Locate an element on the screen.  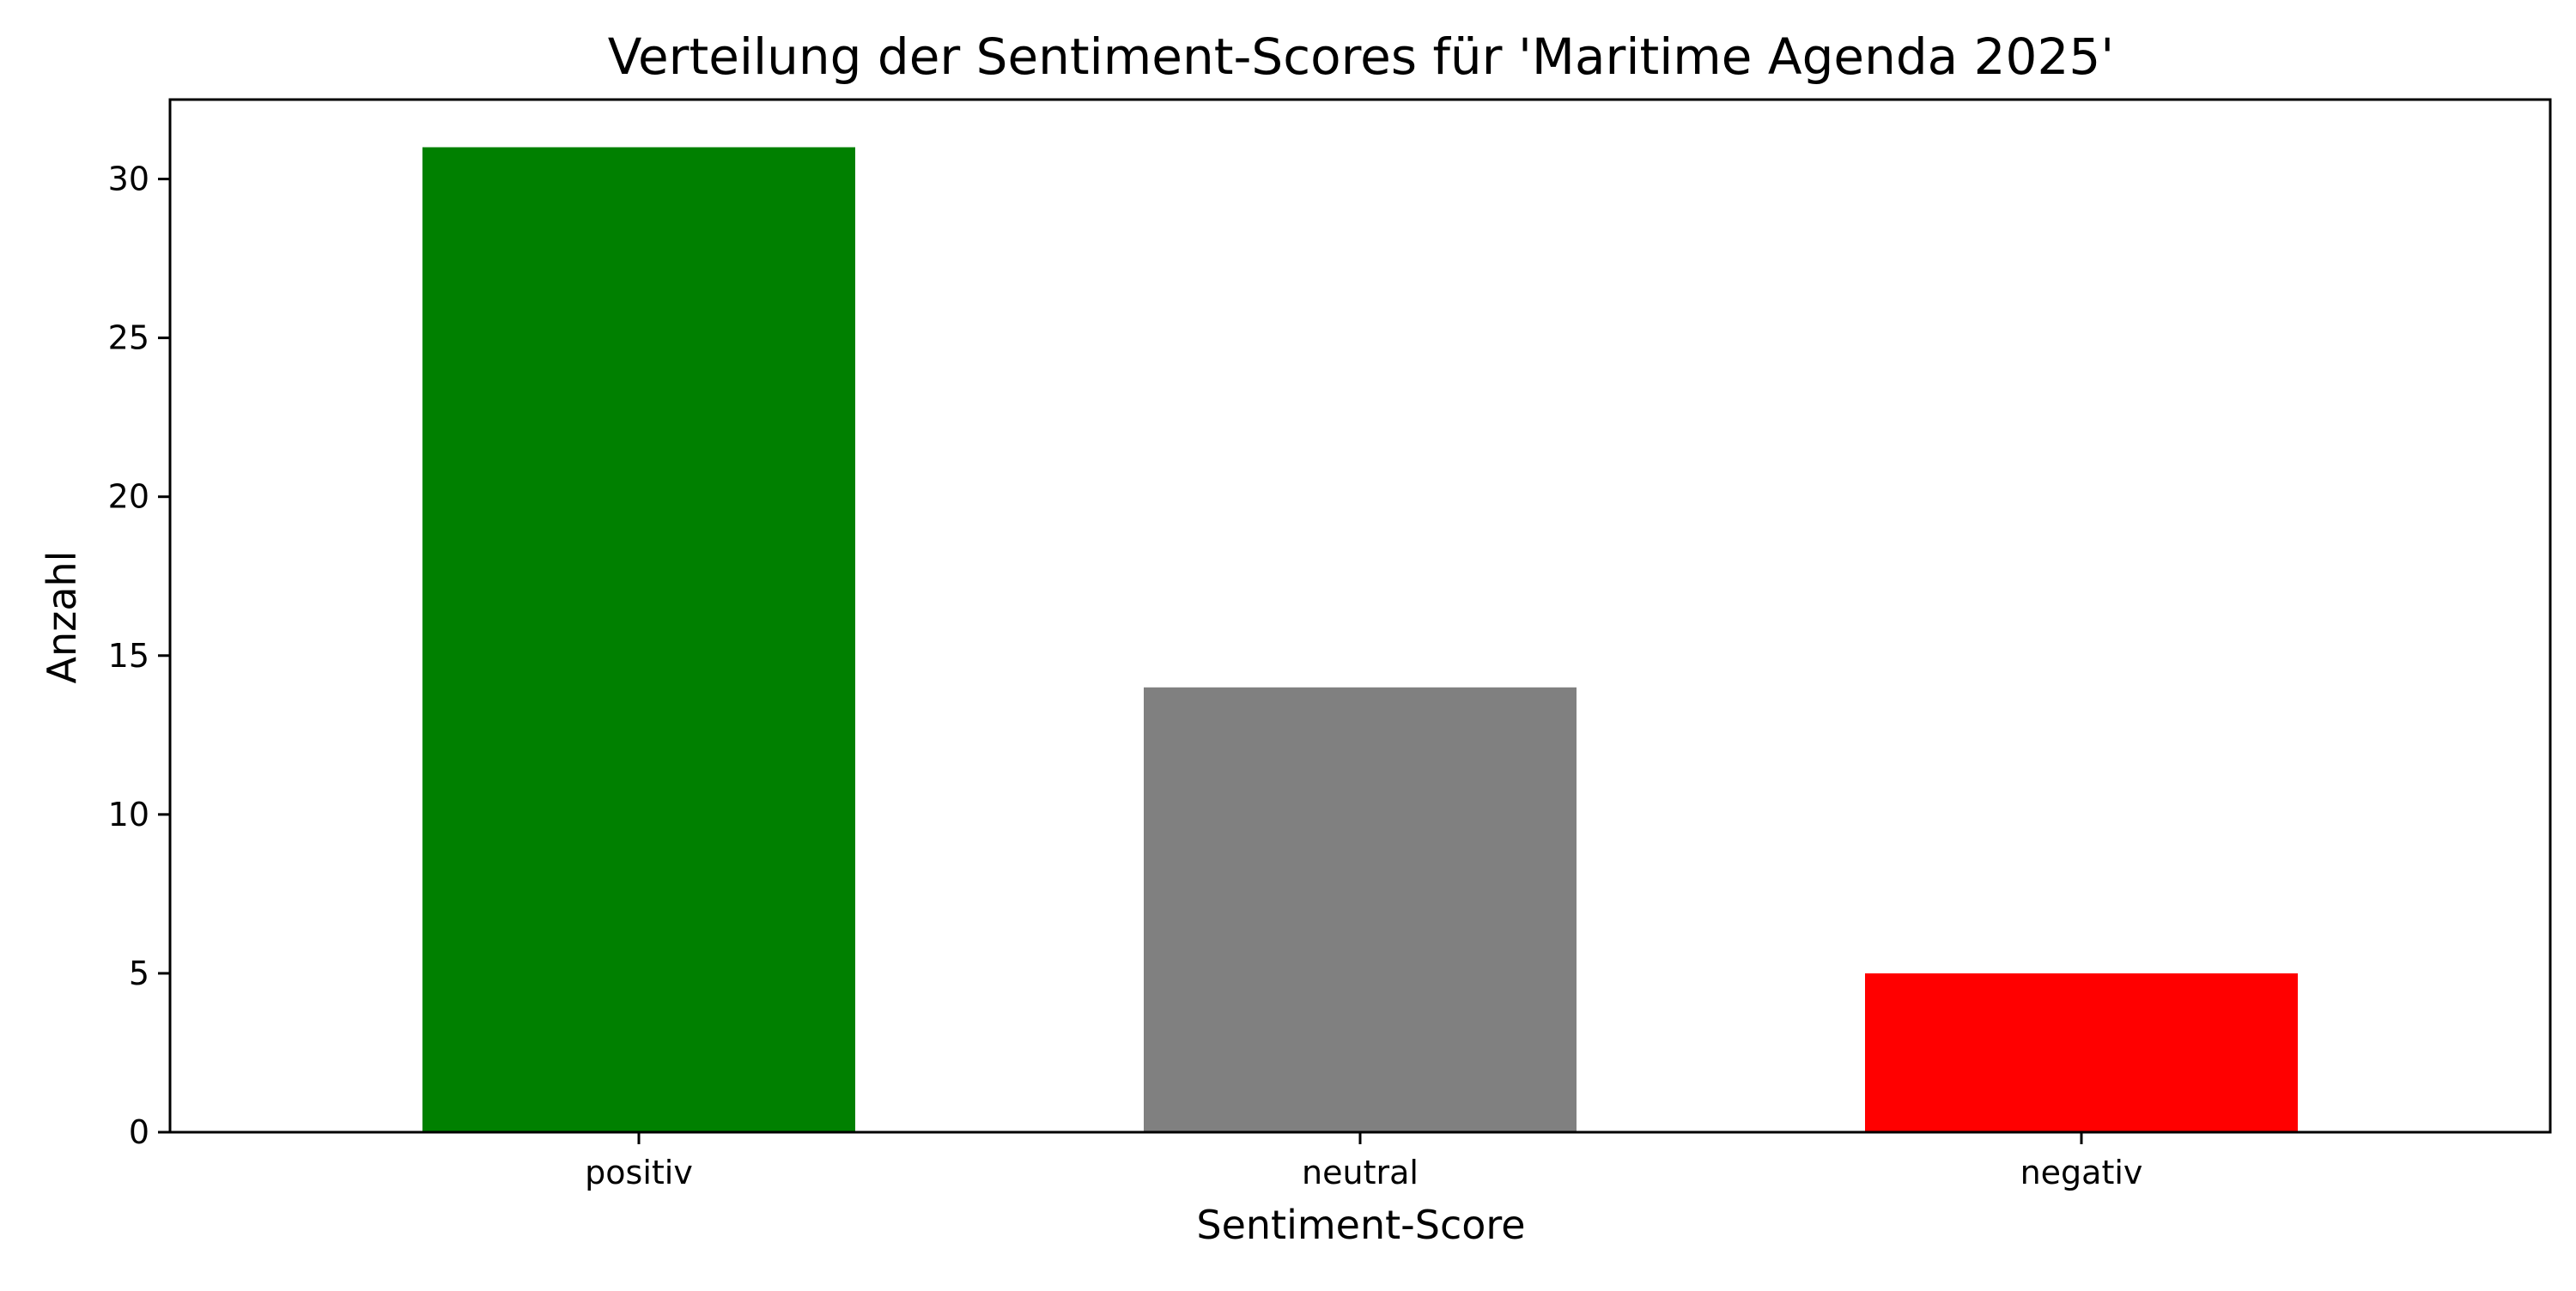
bar-neutral is located at coordinates (1360, 909).